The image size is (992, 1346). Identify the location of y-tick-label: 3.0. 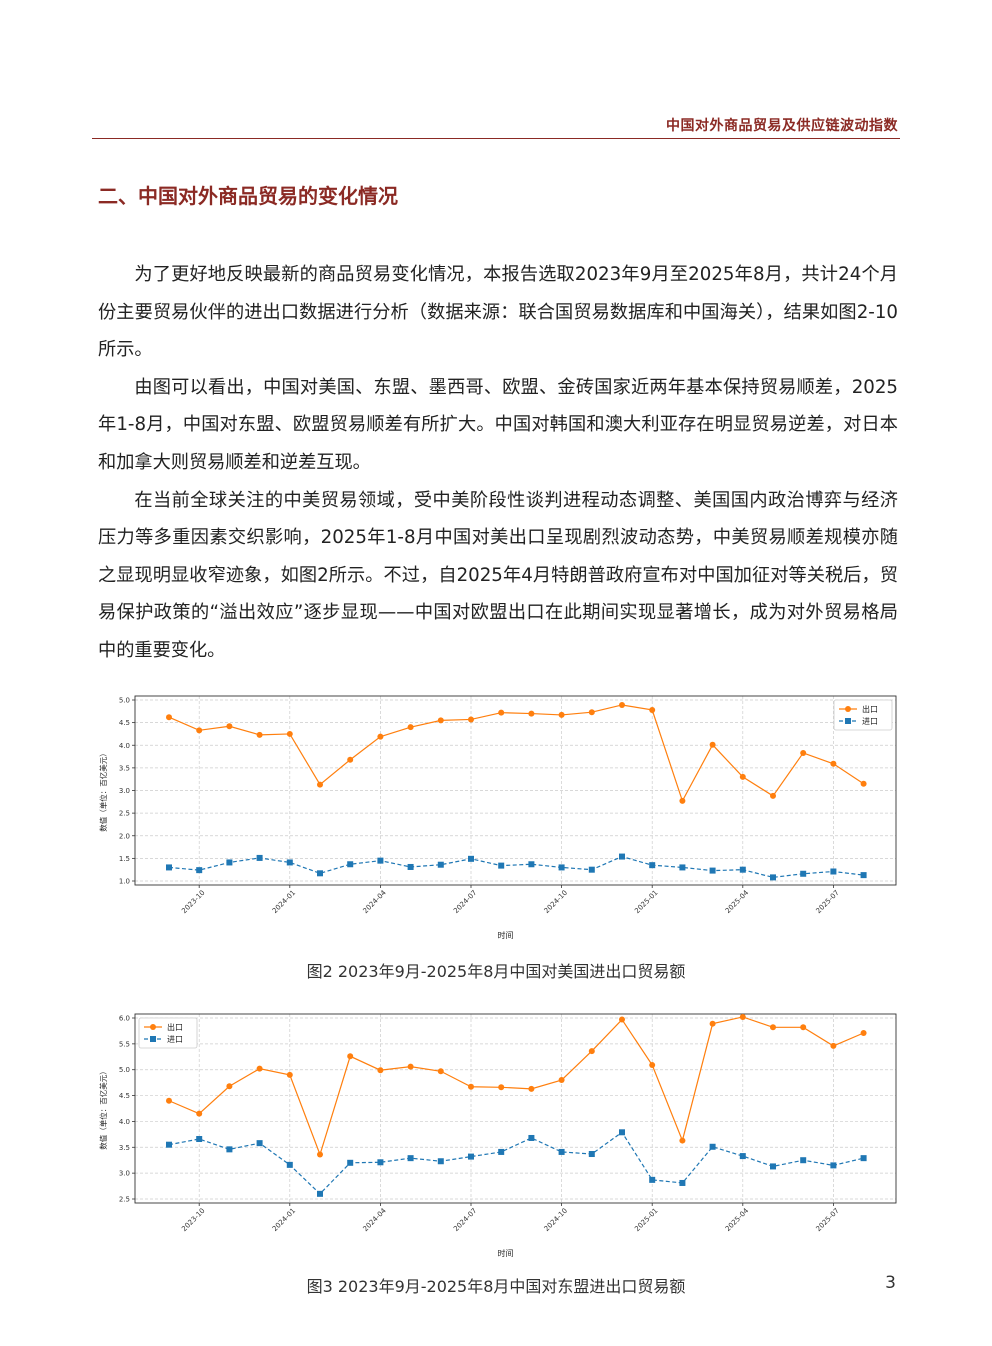
(124, 791).